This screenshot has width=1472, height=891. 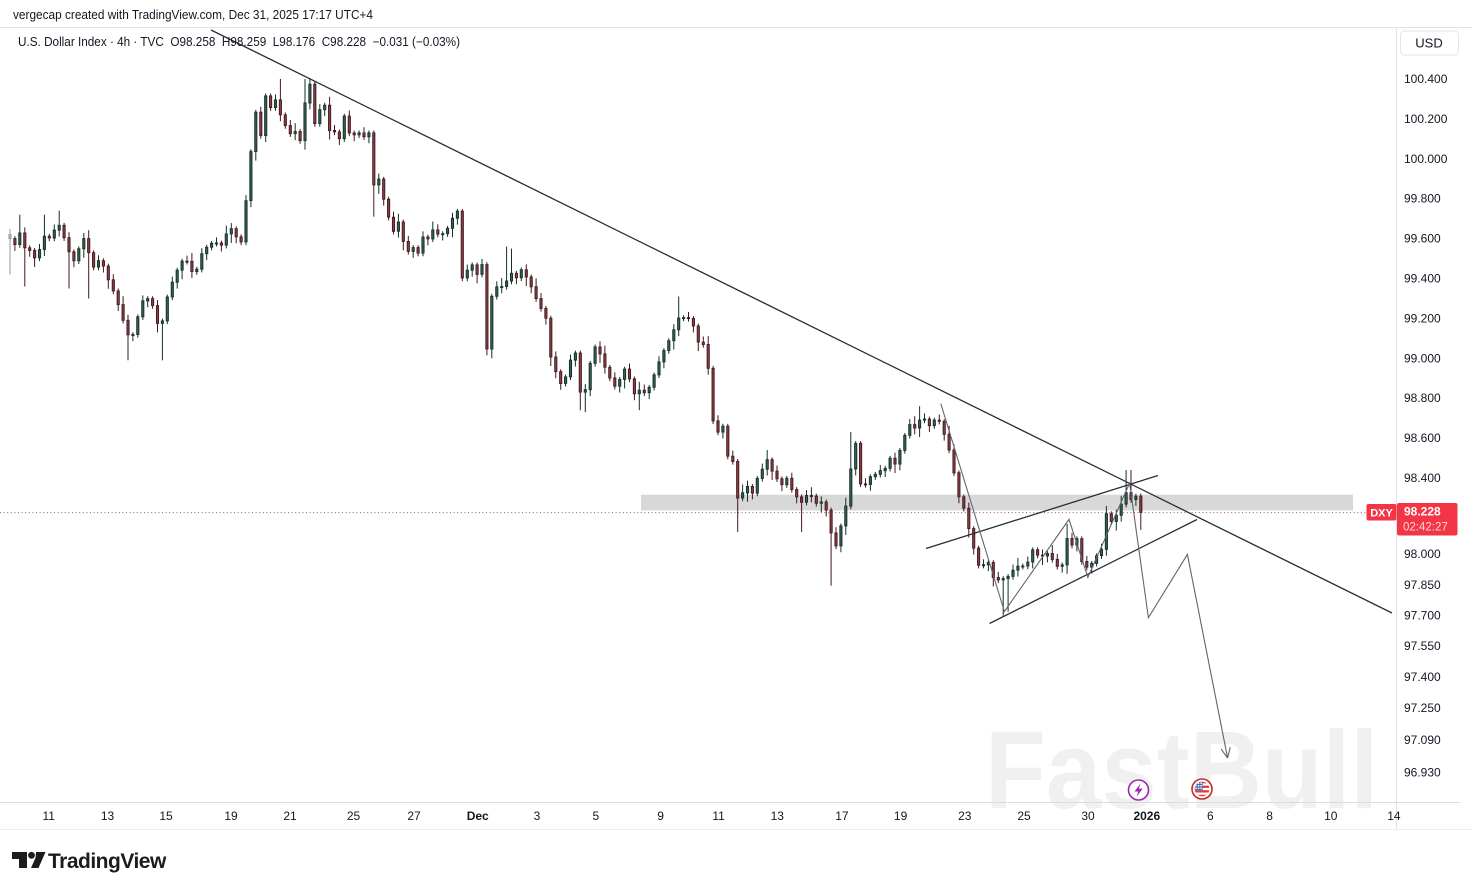 What do you see at coordinates (414, 816) in the screenshot?
I see `svg-text: 27` at bounding box center [414, 816].